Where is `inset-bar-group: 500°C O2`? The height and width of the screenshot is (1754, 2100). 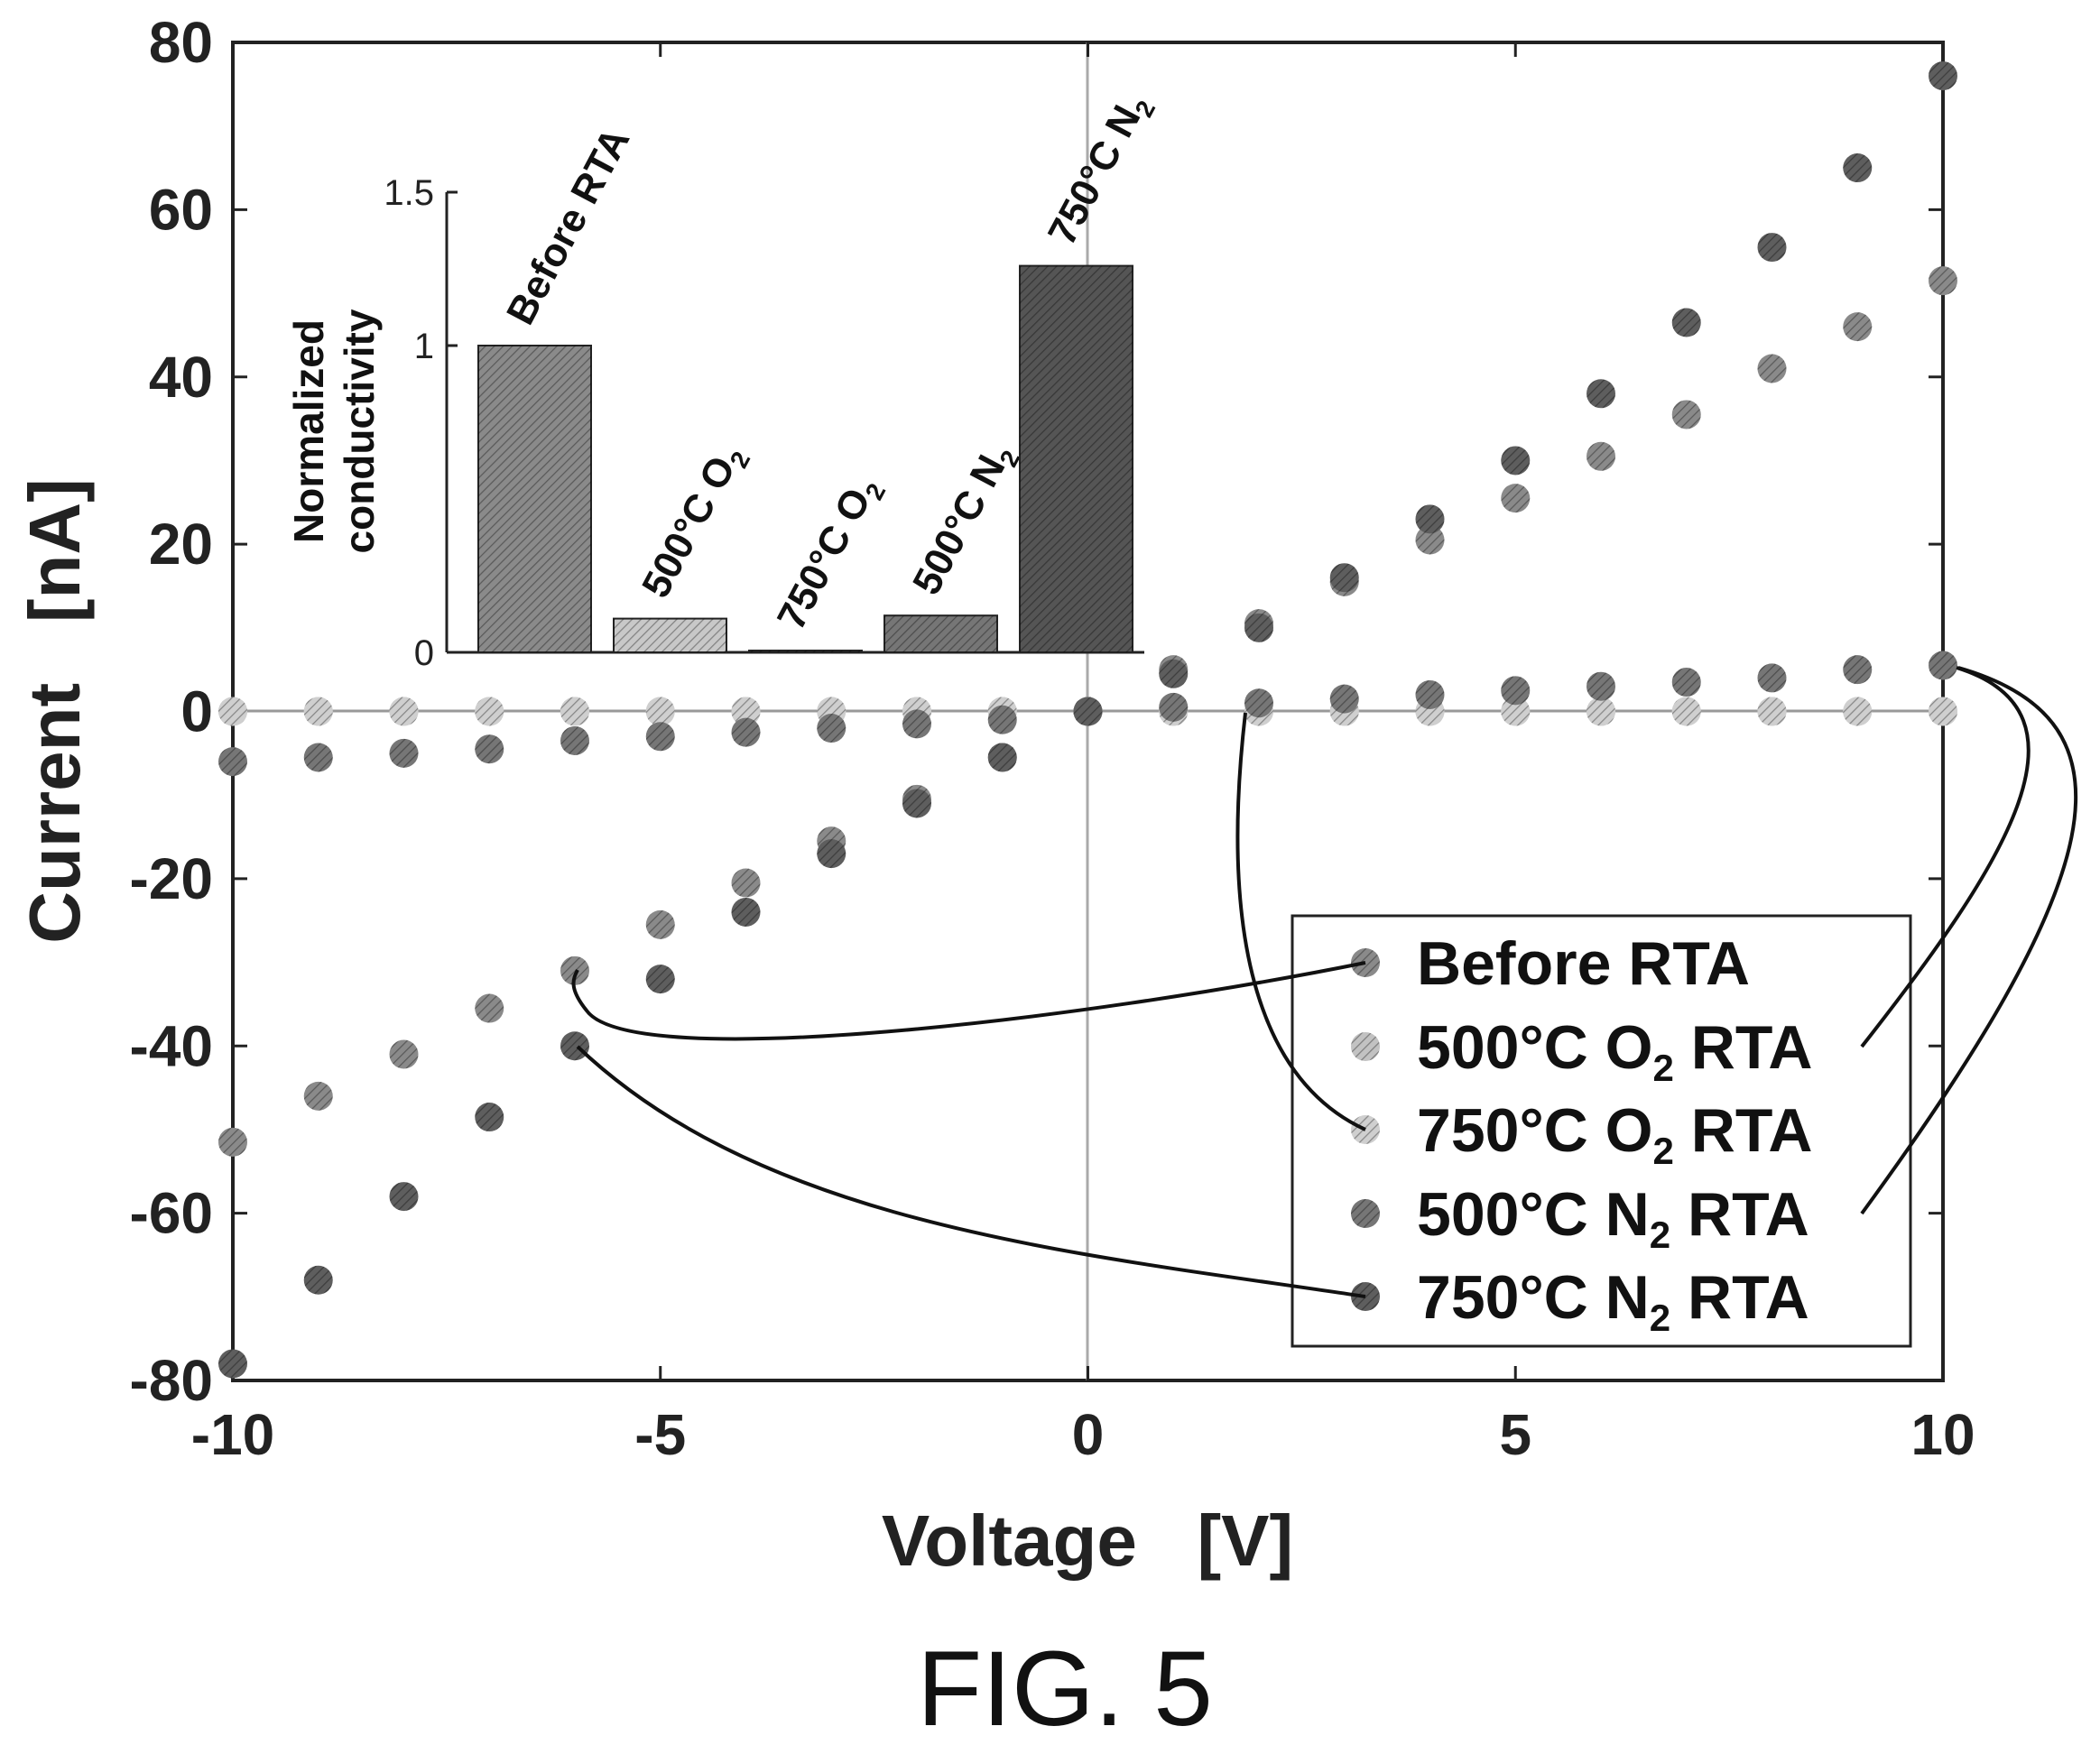 inset-bar-group: 500°C O2 is located at coordinates (684, 545).